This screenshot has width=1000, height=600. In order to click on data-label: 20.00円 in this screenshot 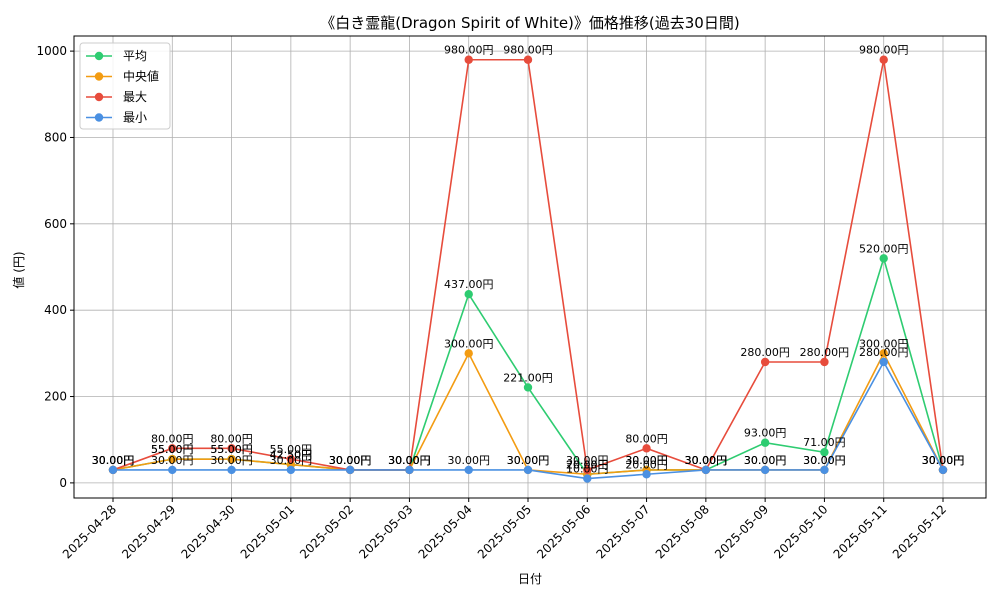, I will do `click(587, 464)`.